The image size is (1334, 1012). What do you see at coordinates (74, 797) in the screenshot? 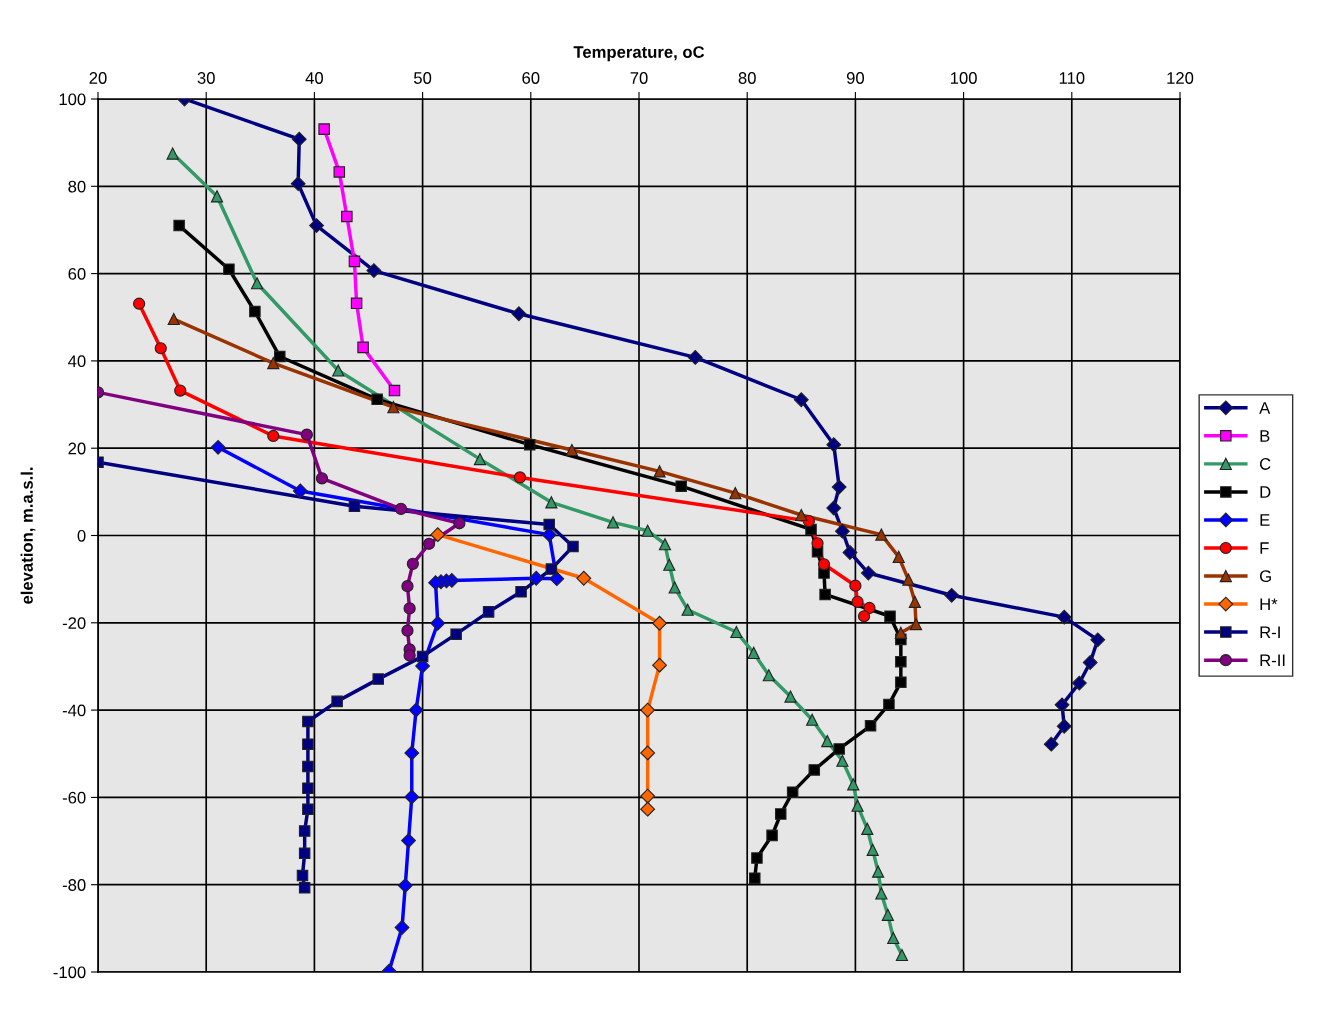
I see `y-tick-label: -60` at bounding box center [74, 797].